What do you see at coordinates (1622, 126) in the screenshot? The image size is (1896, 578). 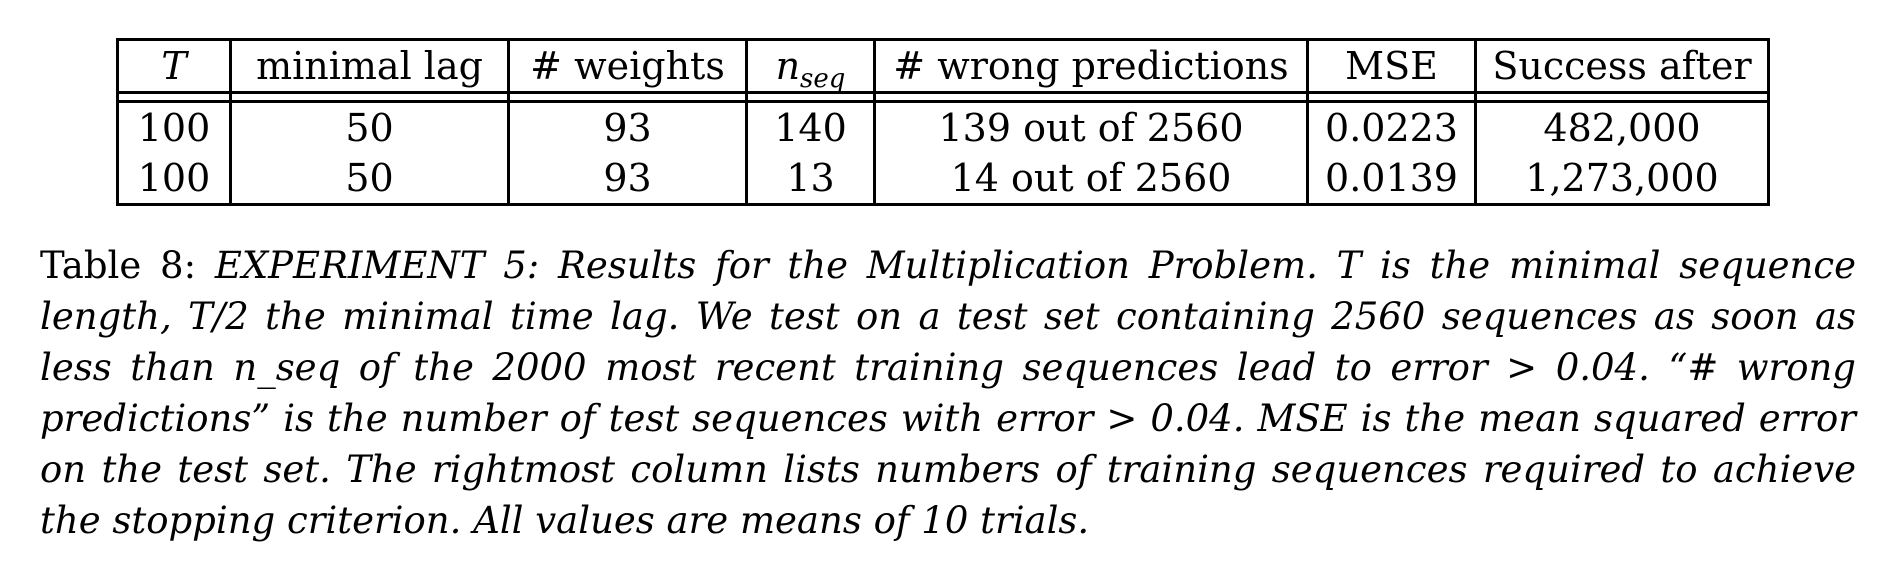 I see `cell: 482,000` at bounding box center [1622, 126].